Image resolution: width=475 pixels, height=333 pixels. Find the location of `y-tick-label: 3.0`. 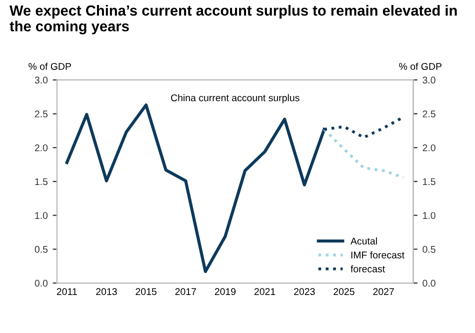

y-tick-label: 3.0 is located at coordinates (41, 80).